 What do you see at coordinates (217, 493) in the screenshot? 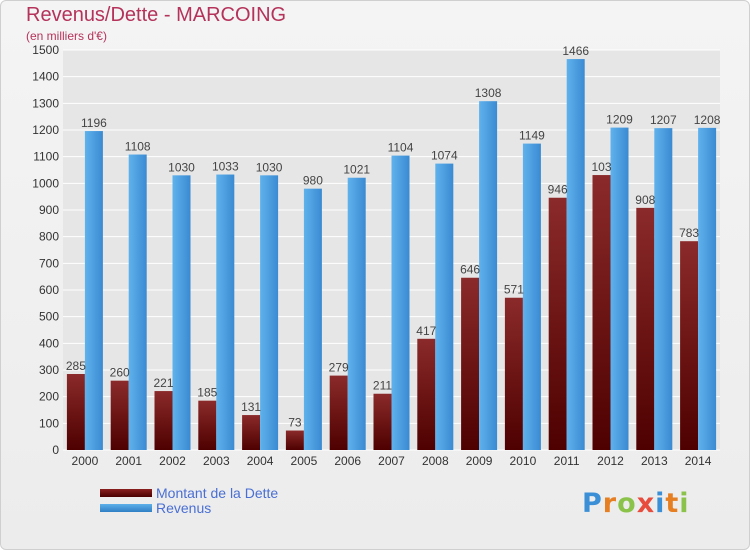
I see `legend-label-debt: Montant de la Dette` at bounding box center [217, 493].